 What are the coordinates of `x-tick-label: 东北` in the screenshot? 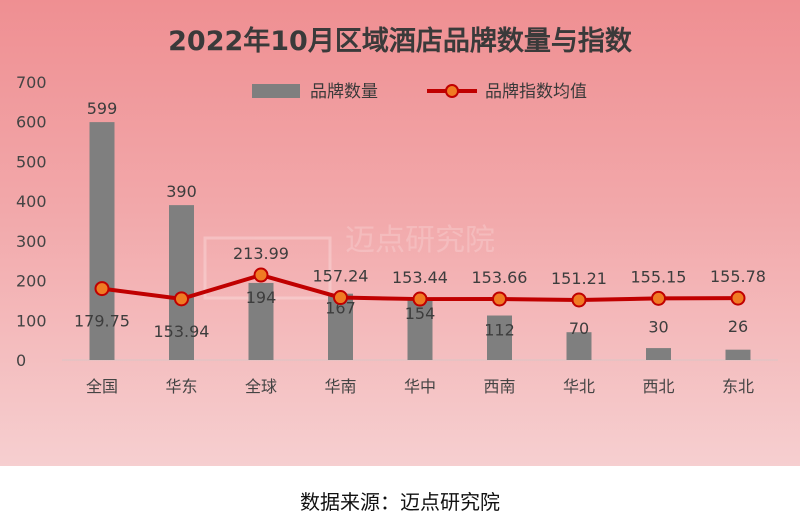 It's located at (738, 386).